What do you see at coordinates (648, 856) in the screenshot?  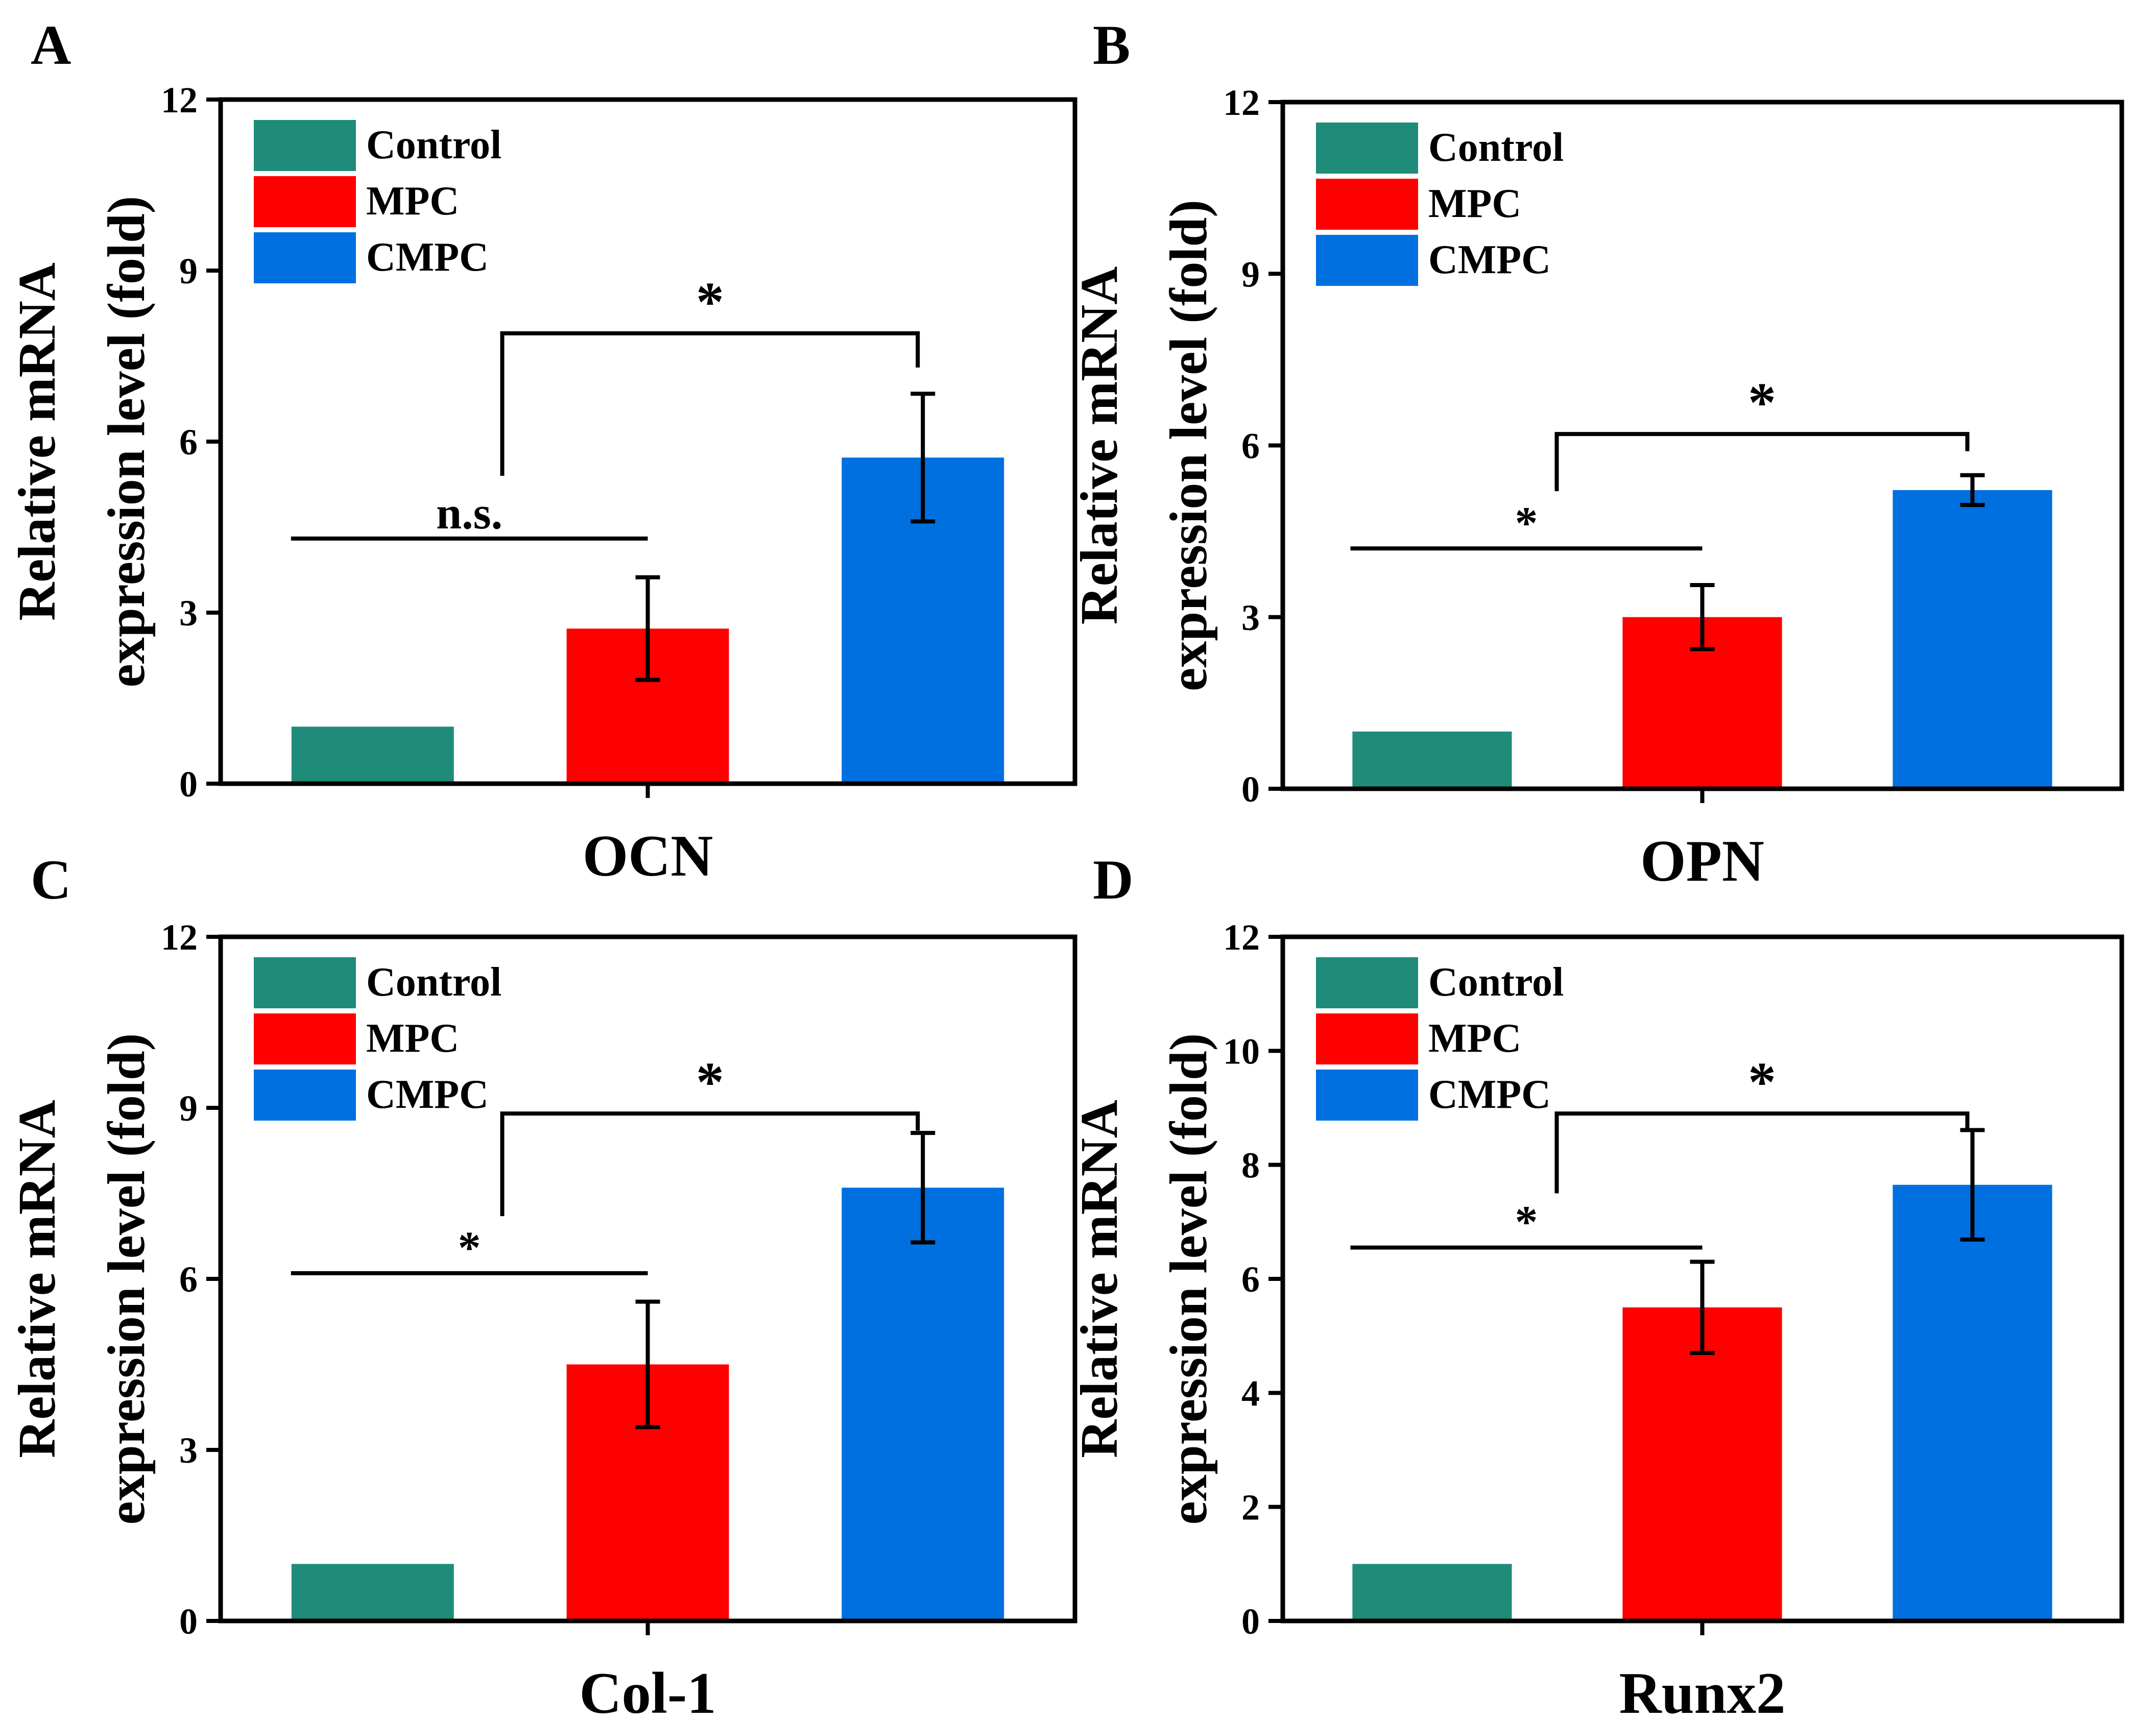 I see `x-axis-label: OCN` at bounding box center [648, 856].